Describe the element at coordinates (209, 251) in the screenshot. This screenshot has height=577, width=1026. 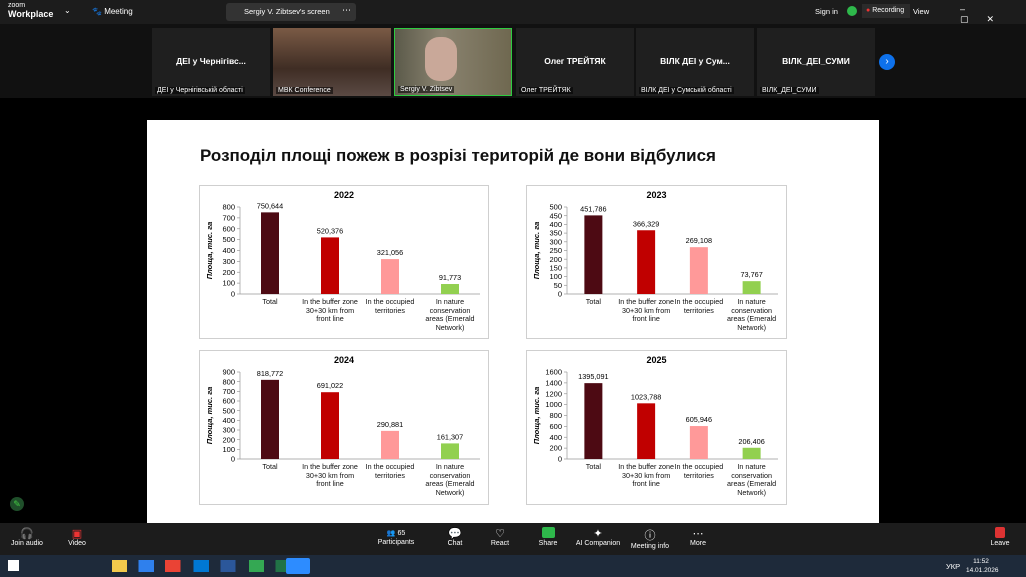
I see `y-axis-label: Площа, тис. га` at that location.